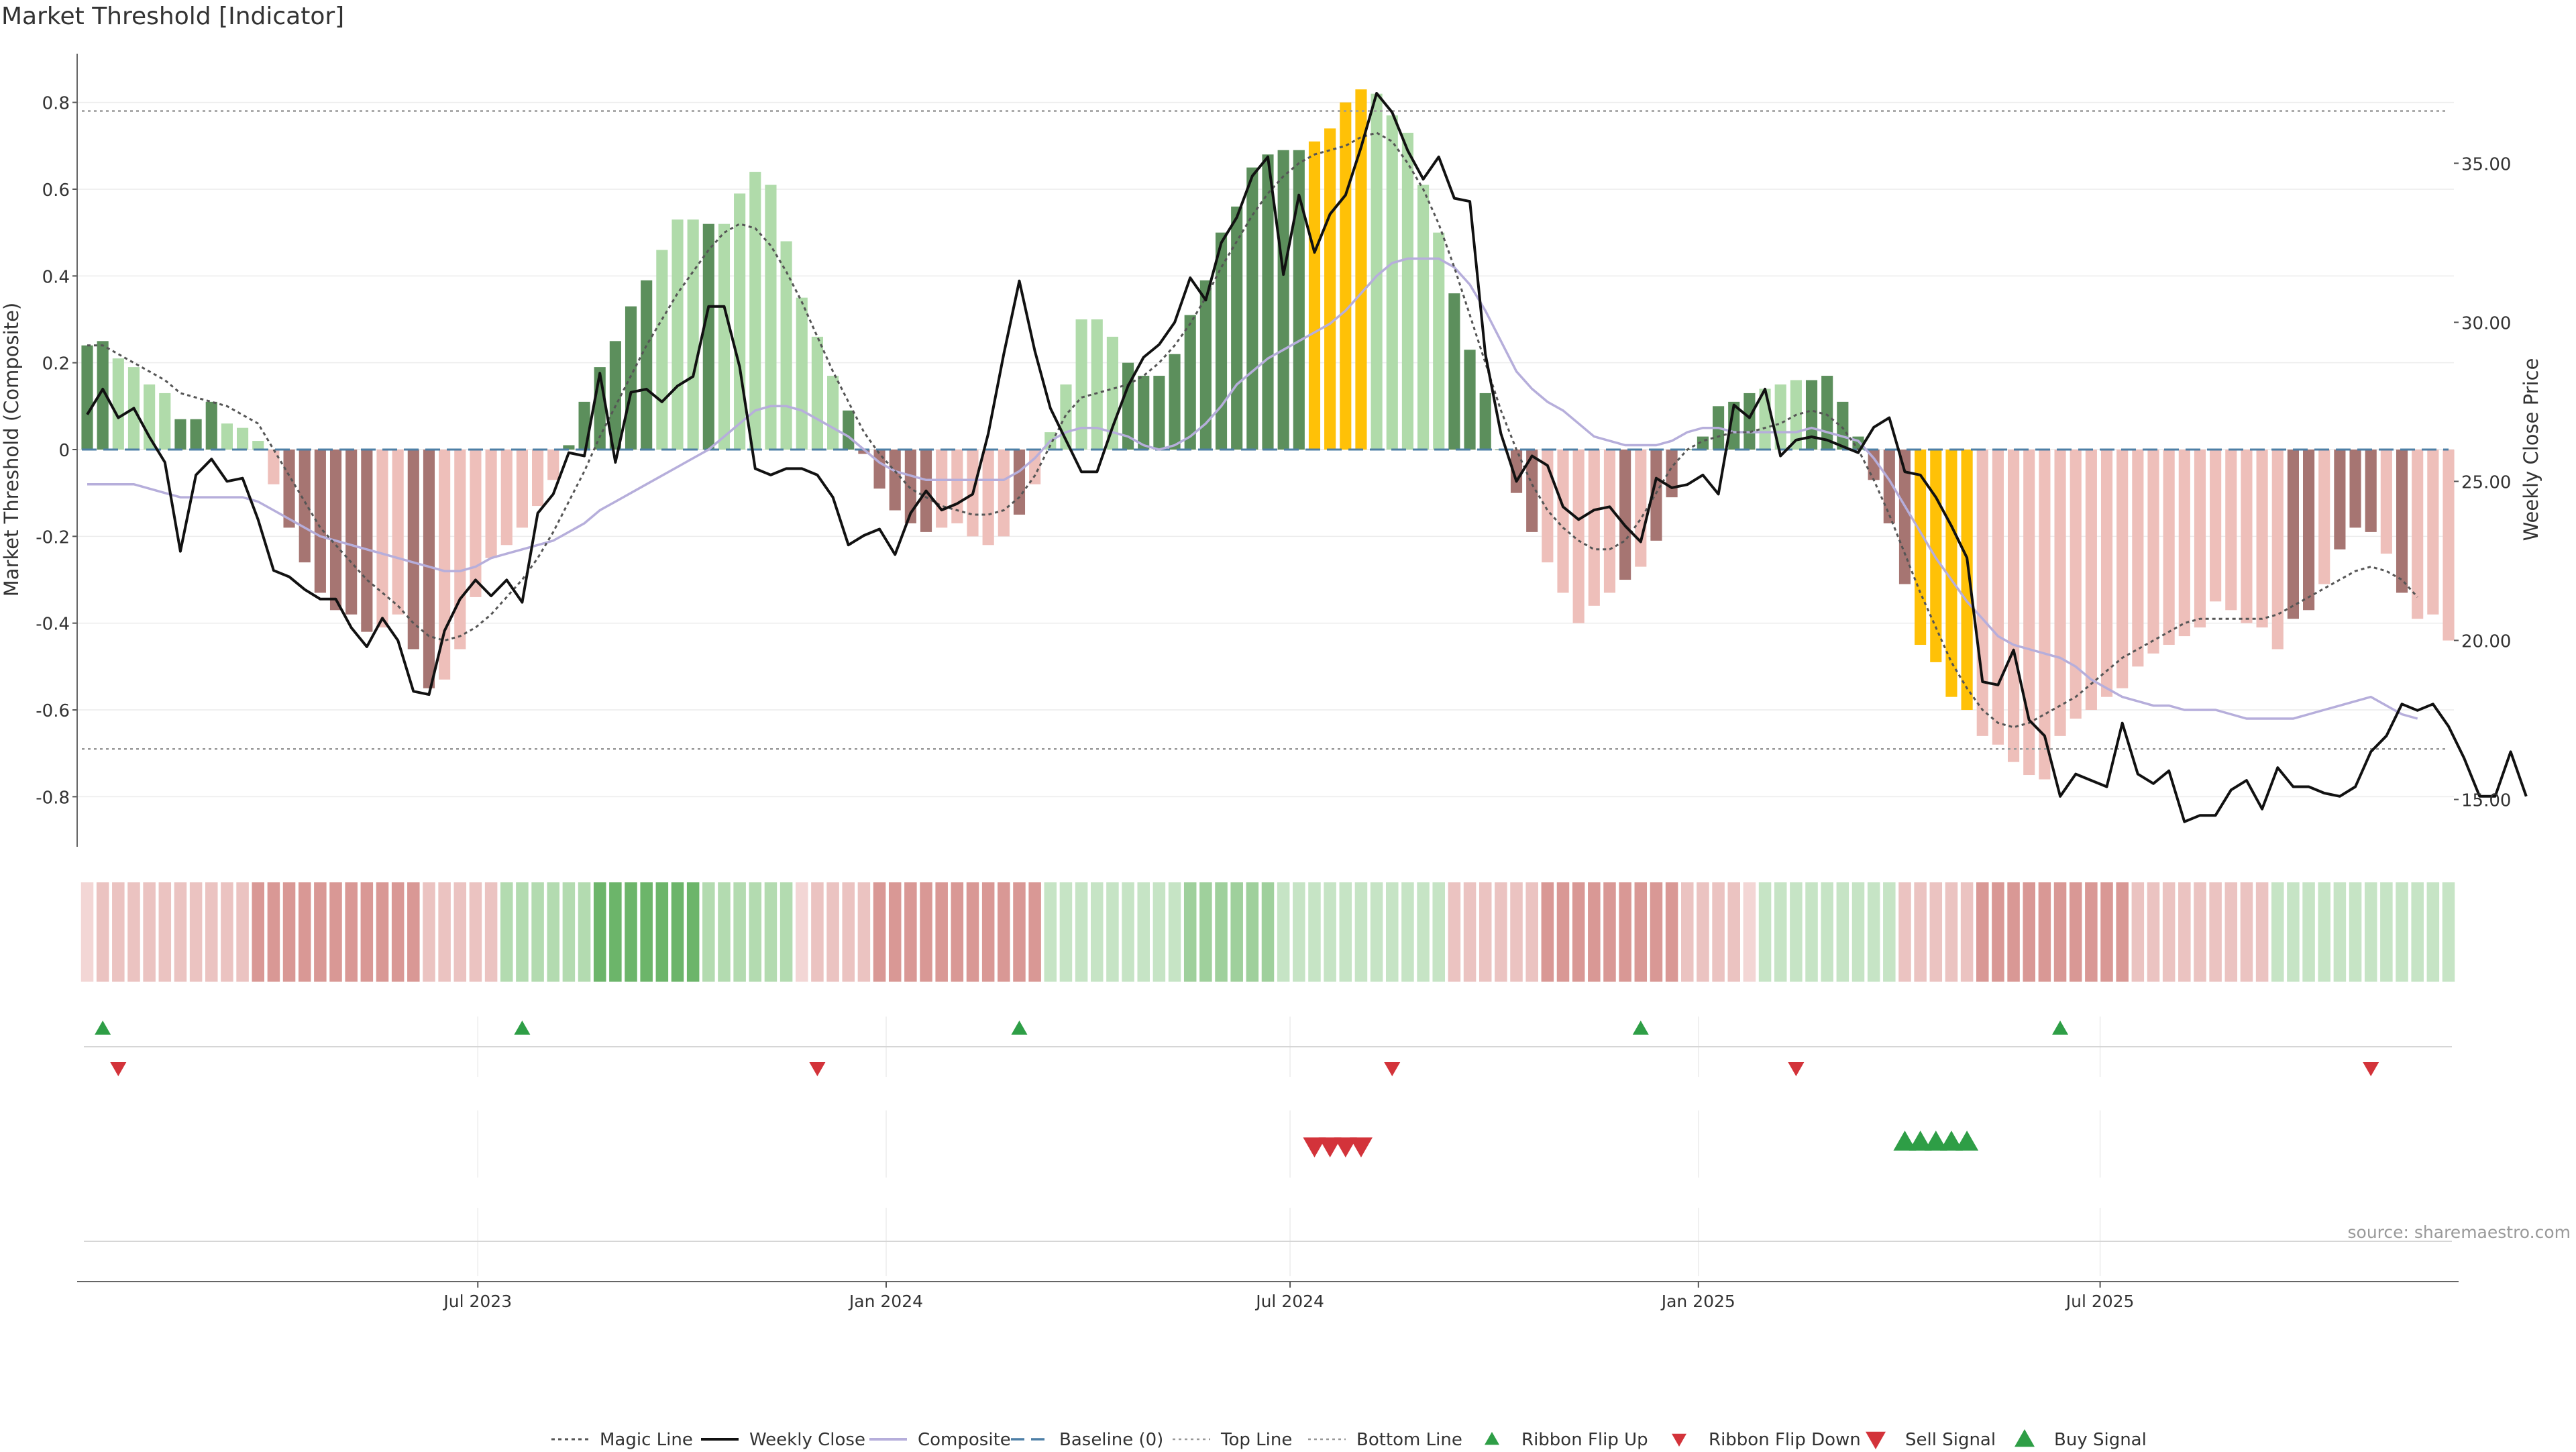 The image size is (2576, 1452). What do you see at coordinates (172, 17) in the screenshot?
I see `chart-title: Market Threshold [Indicator]` at bounding box center [172, 17].